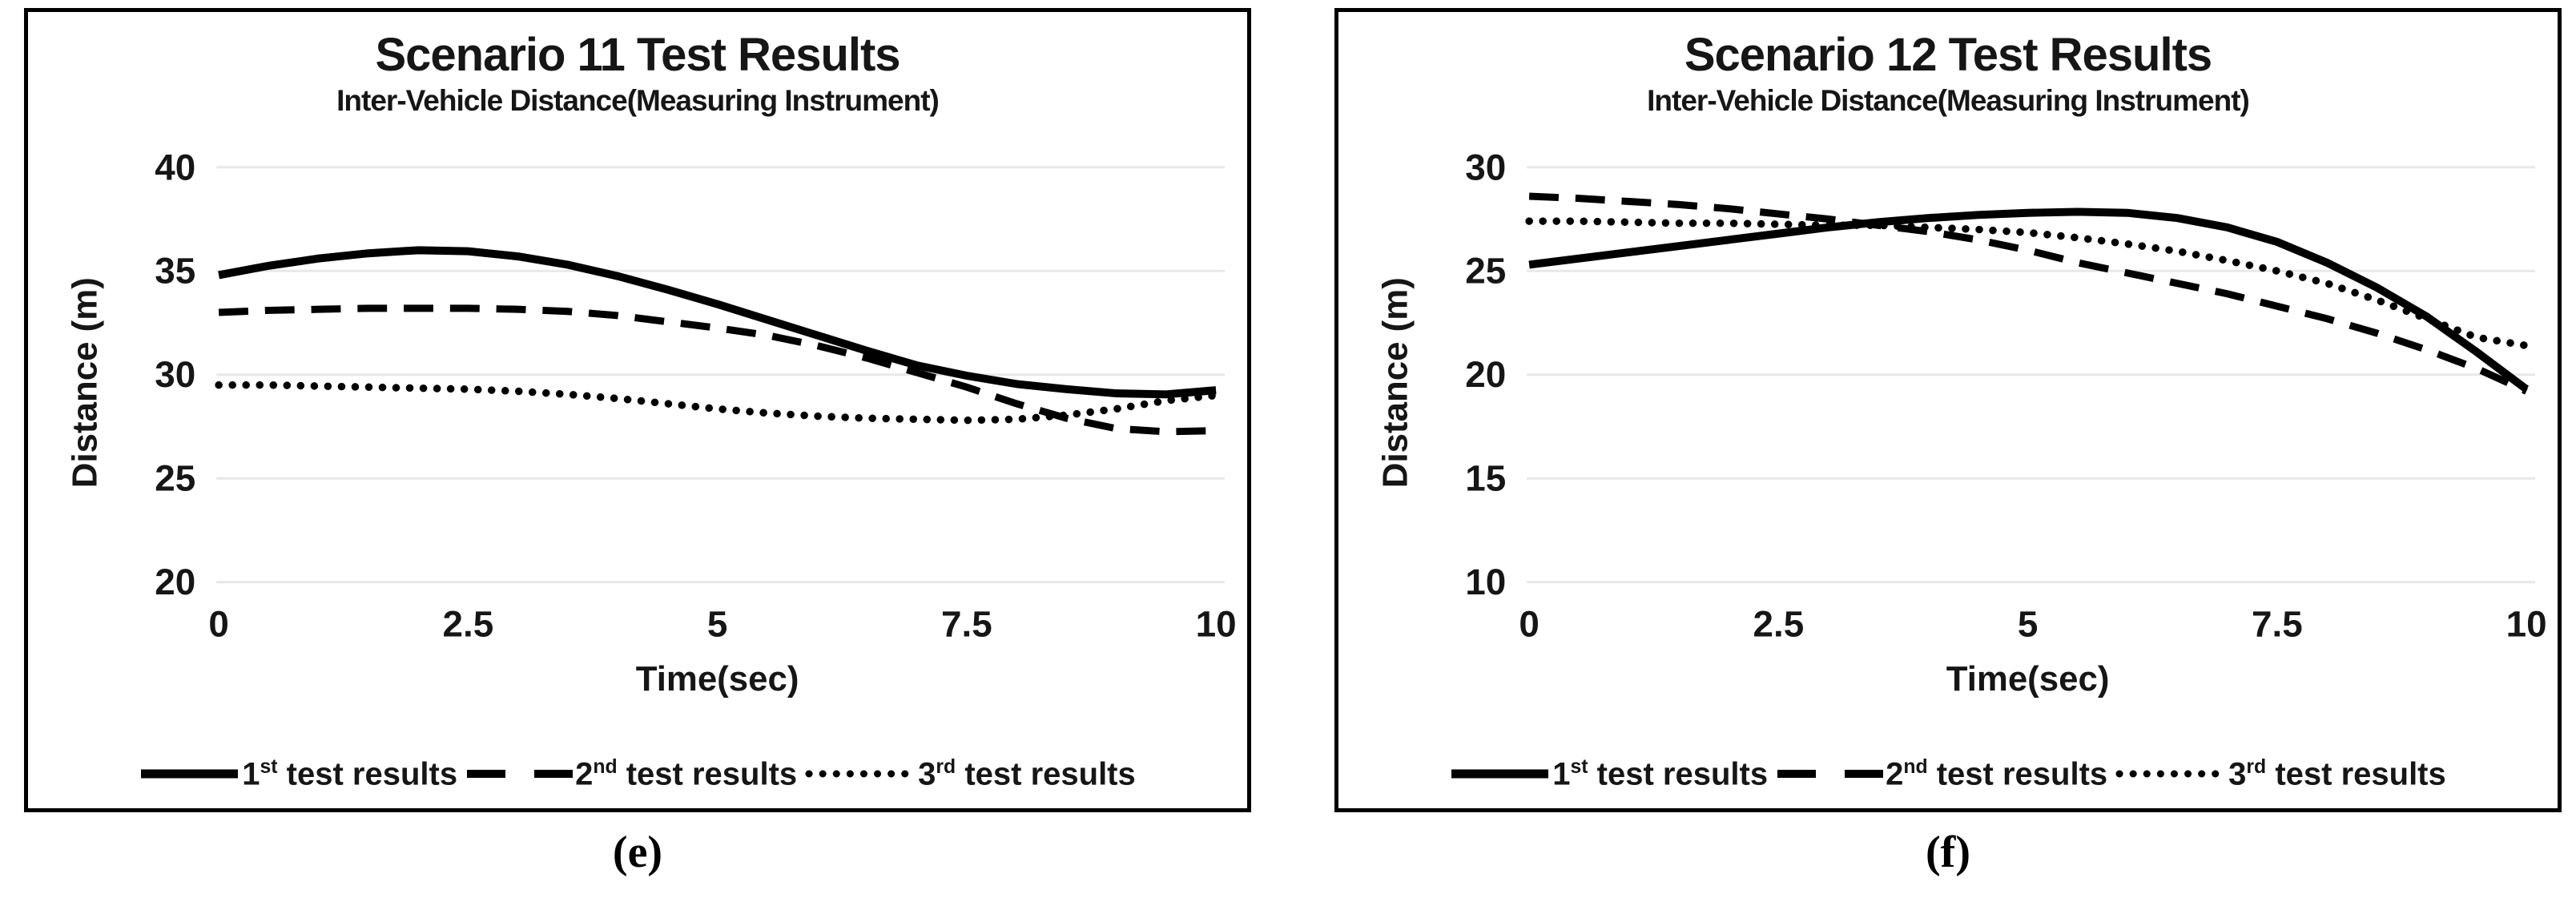  Describe the element at coordinates (1948, 55) in the screenshot. I see `chart-title: Scenario 12 Test Results` at that location.